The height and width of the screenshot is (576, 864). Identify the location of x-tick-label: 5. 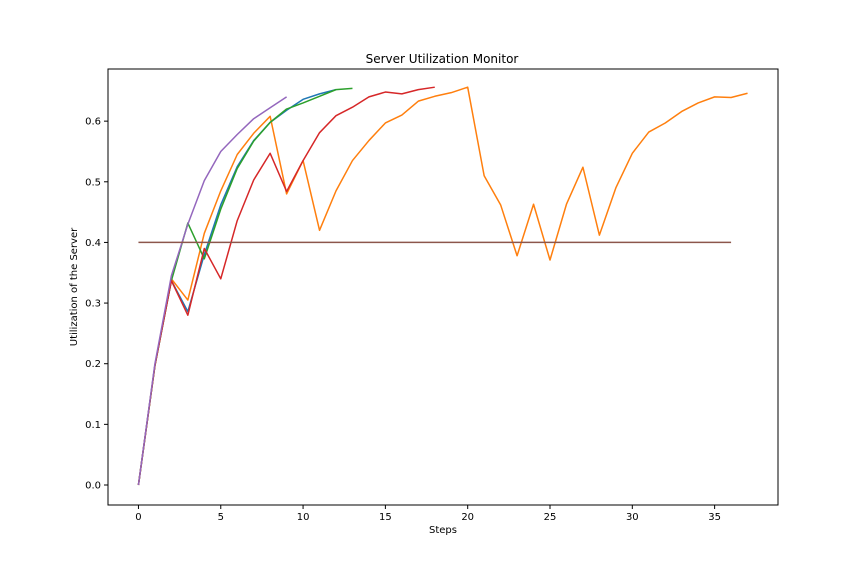
(221, 517).